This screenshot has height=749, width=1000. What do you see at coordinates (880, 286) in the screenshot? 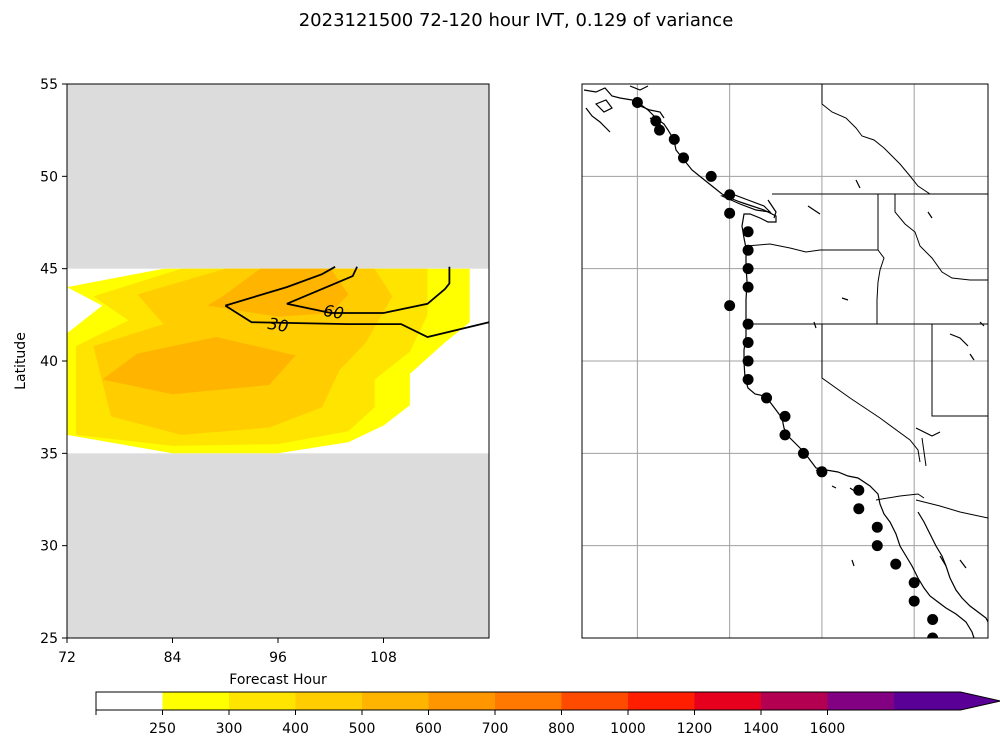
I see `oregon-idaho-border` at bounding box center [880, 286].